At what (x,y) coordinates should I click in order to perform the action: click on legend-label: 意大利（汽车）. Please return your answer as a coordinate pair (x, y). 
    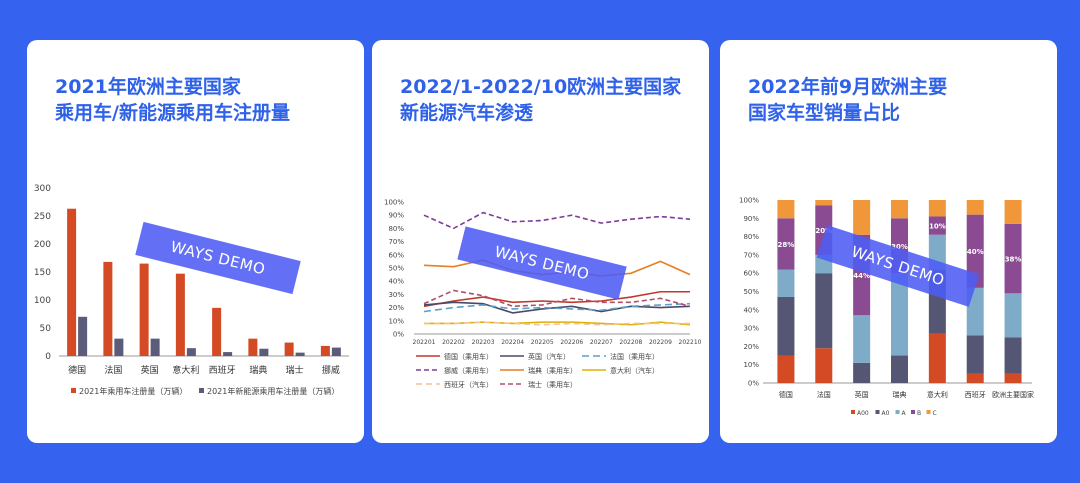
    Looking at the image, I should click on (634, 370).